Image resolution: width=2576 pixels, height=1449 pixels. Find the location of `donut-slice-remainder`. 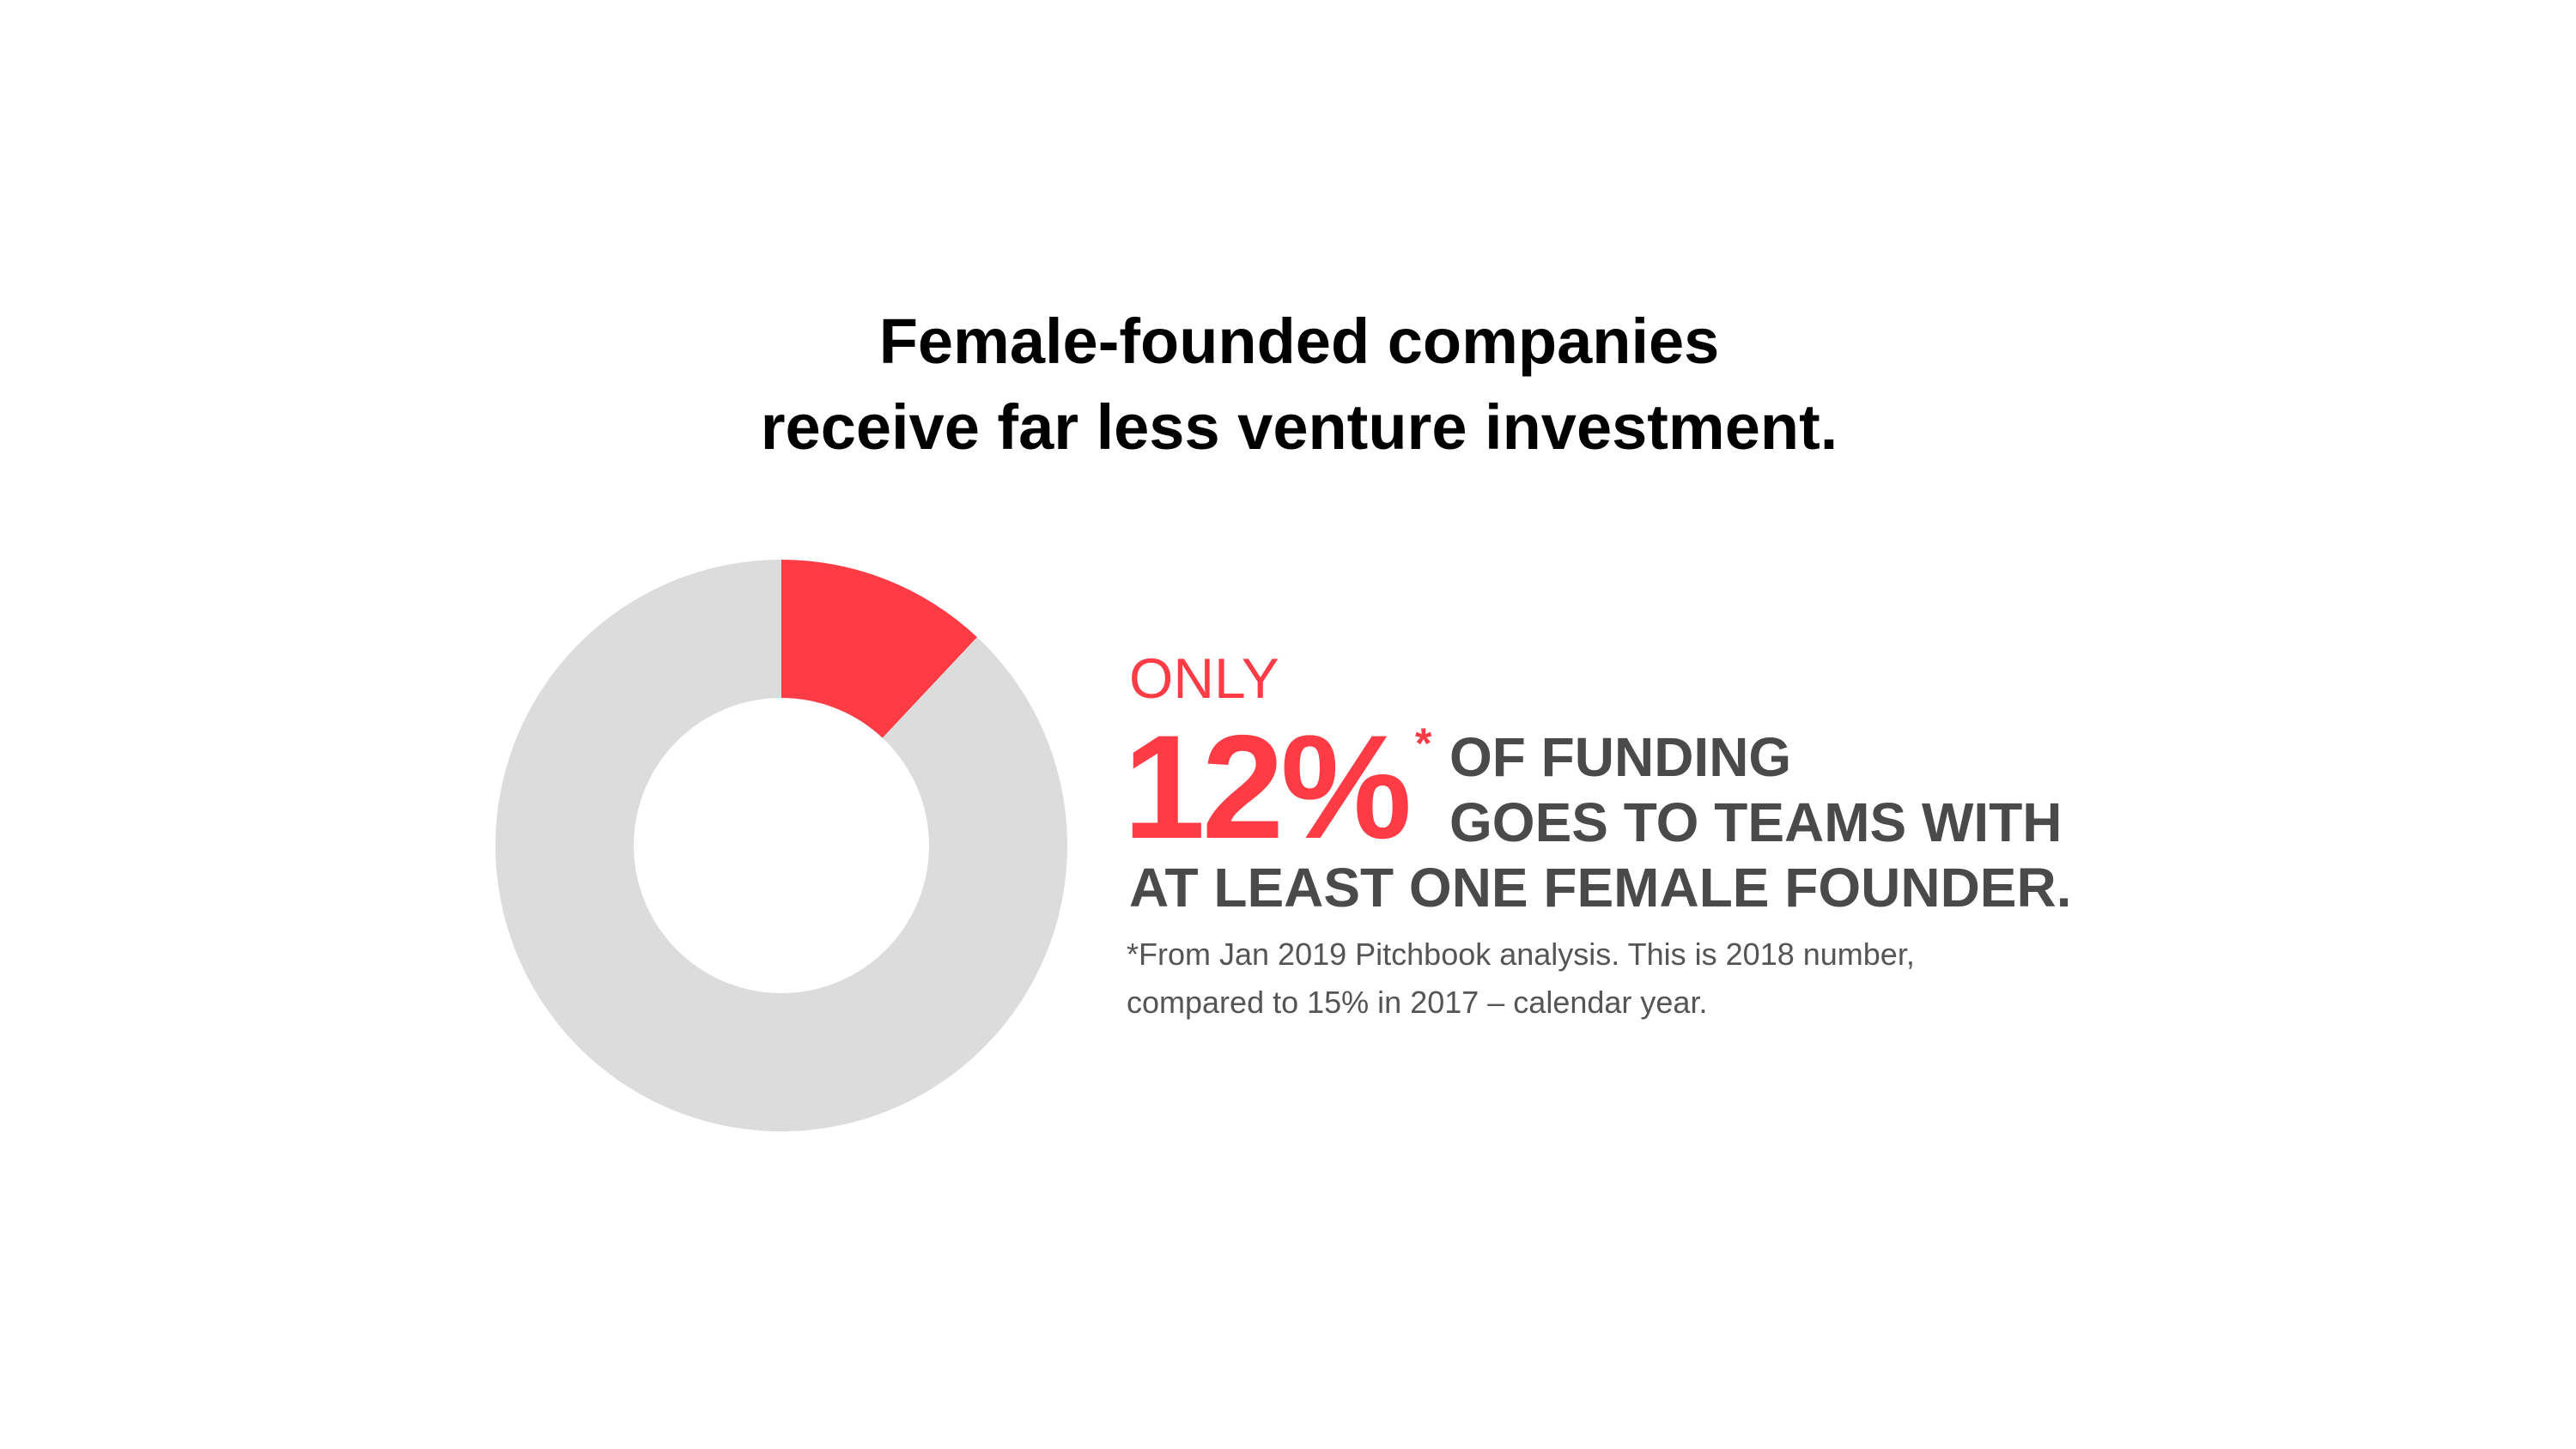

donut-slice-remainder is located at coordinates (781, 845).